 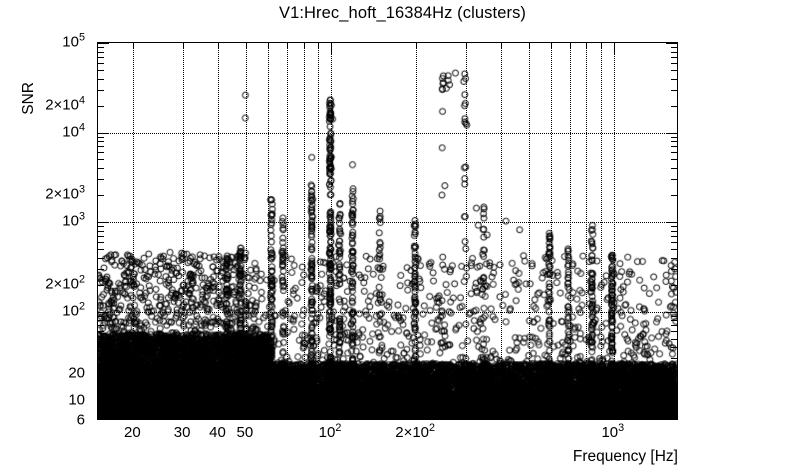 I want to click on x-axis-title: Frequency [Hz], so click(x=625, y=456).